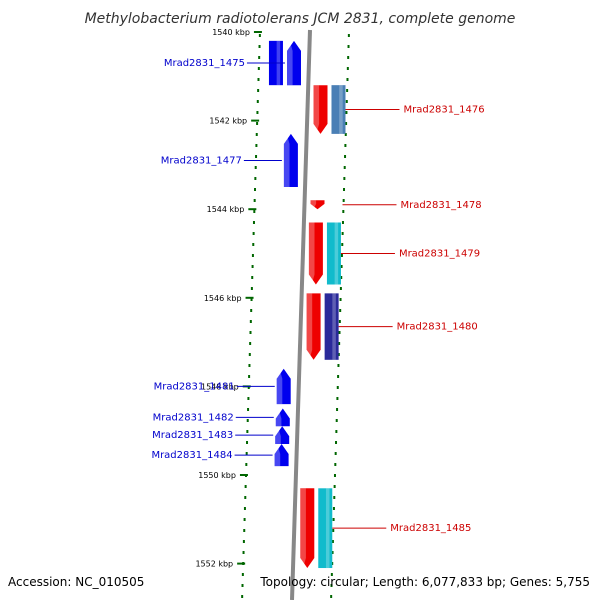  What do you see at coordinates (194, 386) in the screenshot?
I see `gene-label: Mrad2831_1481` at bounding box center [194, 386].